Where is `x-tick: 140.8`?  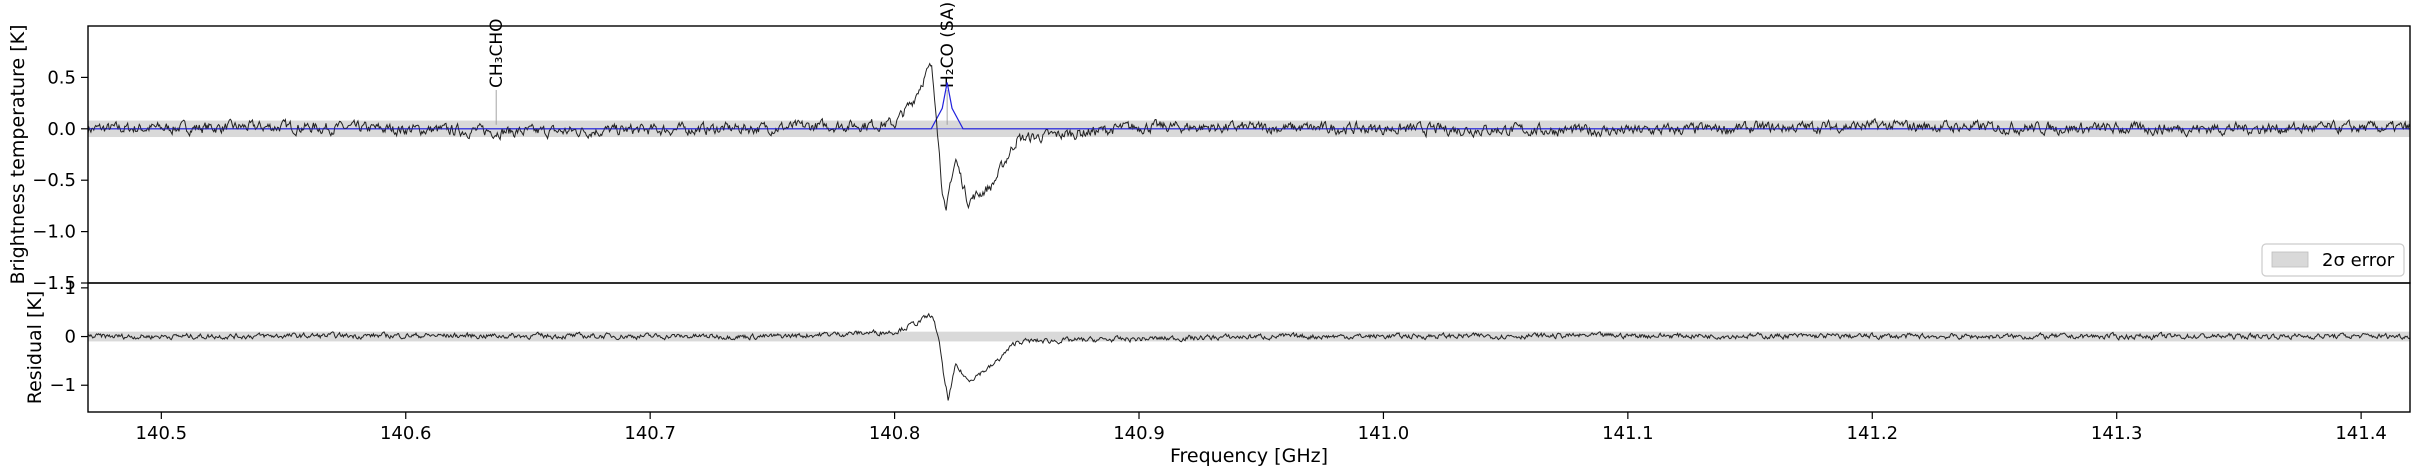 x-tick: 140.8 is located at coordinates (895, 428).